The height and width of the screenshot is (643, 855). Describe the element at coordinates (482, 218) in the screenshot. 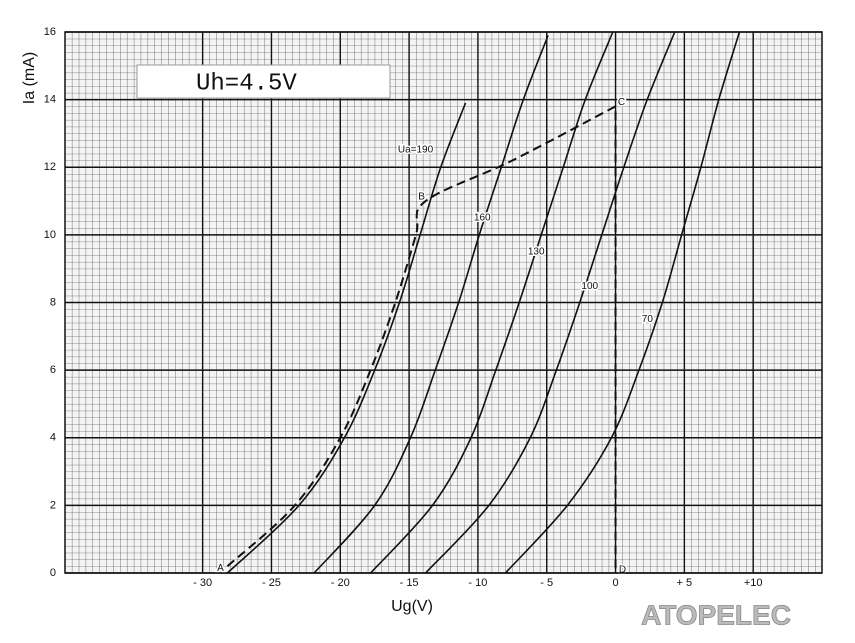

I see `series-label: 160` at that location.